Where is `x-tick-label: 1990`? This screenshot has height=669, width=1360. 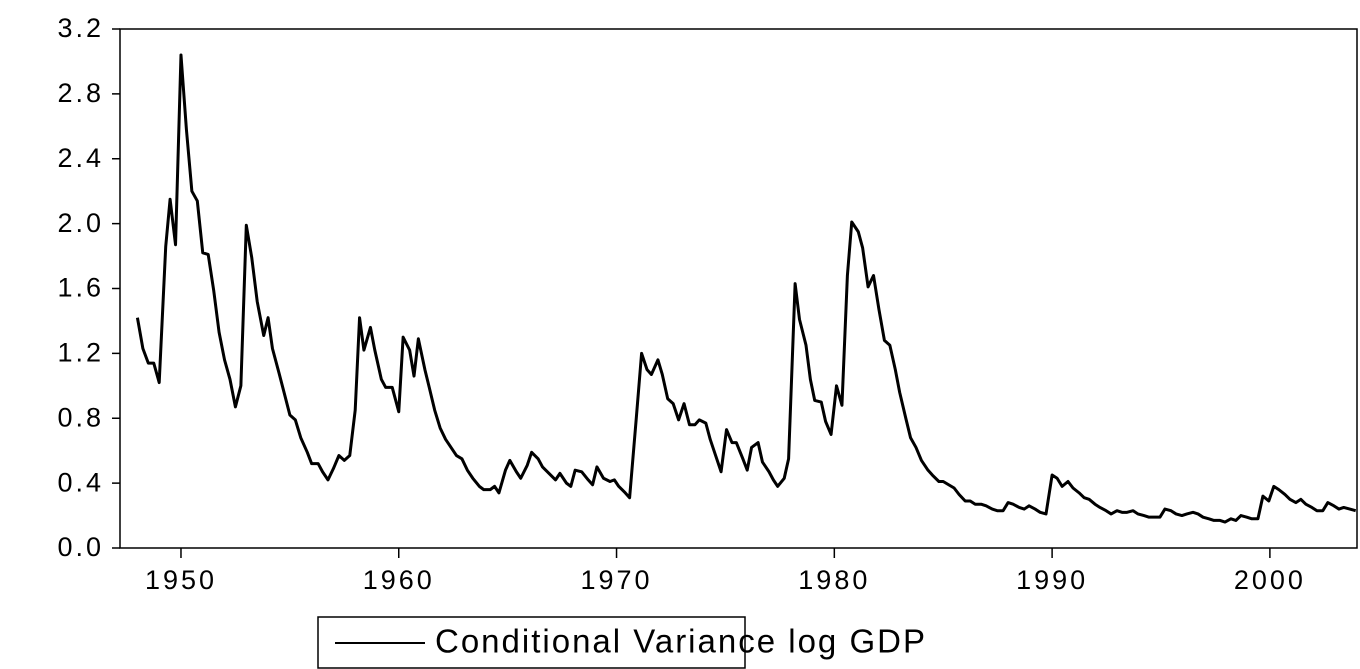 x-tick-label: 1990 is located at coordinates (1052, 580).